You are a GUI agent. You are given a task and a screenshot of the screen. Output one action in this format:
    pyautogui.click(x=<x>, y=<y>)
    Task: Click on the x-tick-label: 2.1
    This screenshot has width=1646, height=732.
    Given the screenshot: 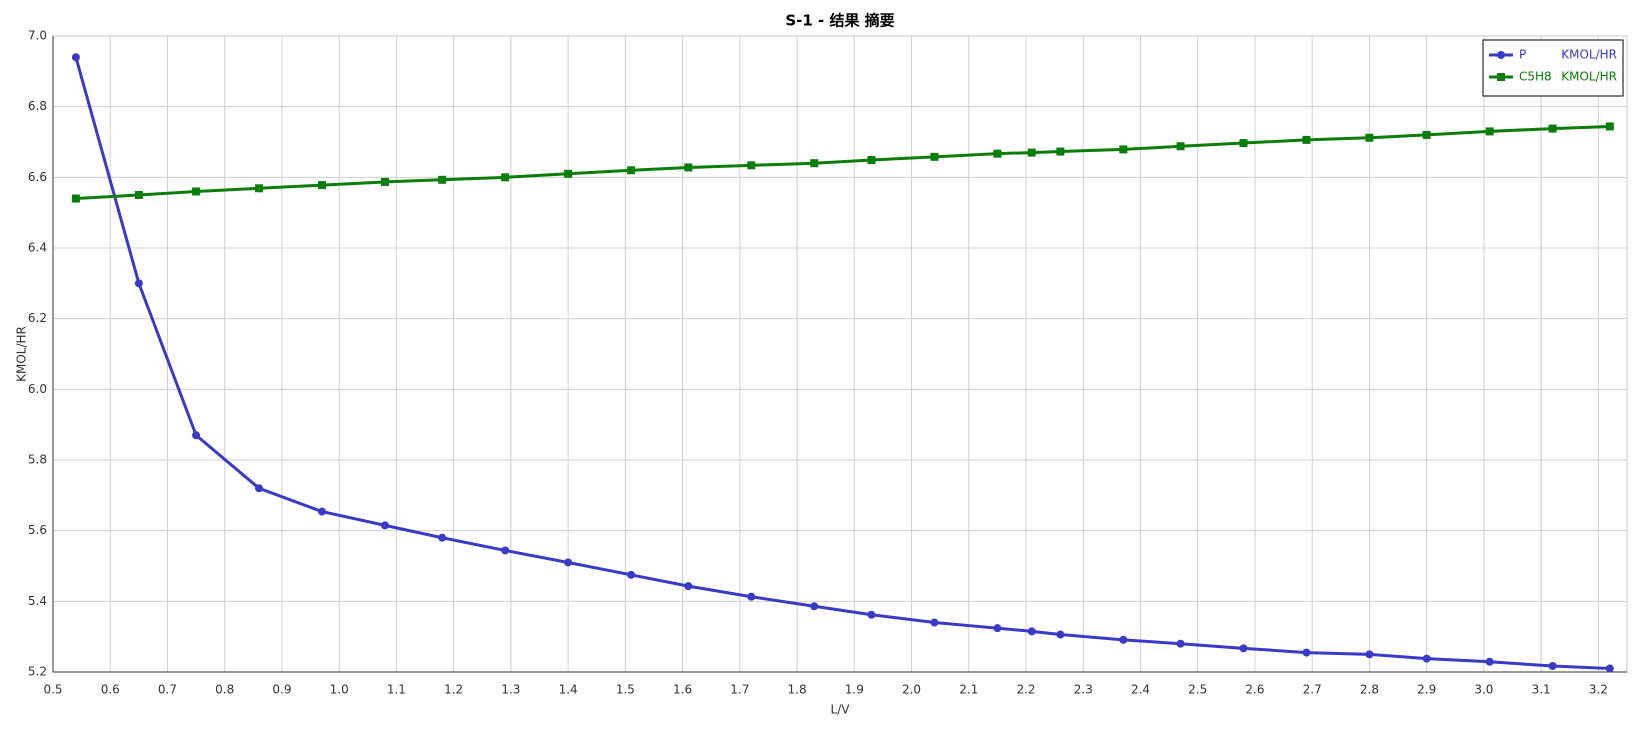 What is the action you would take?
    pyautogui.click(x=968, y=690)
    